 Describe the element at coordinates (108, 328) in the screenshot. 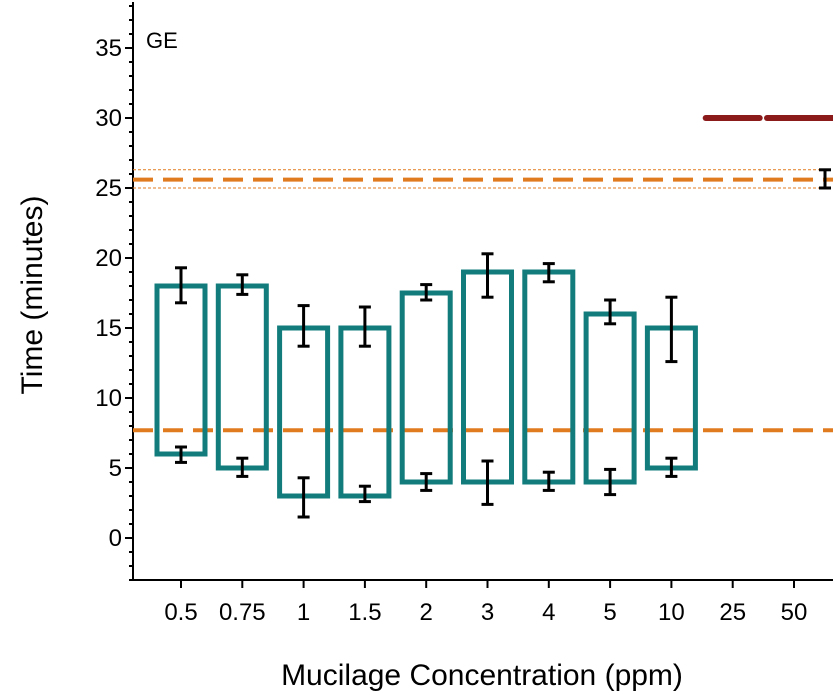

I see `y-tick-label: 15` at that location.